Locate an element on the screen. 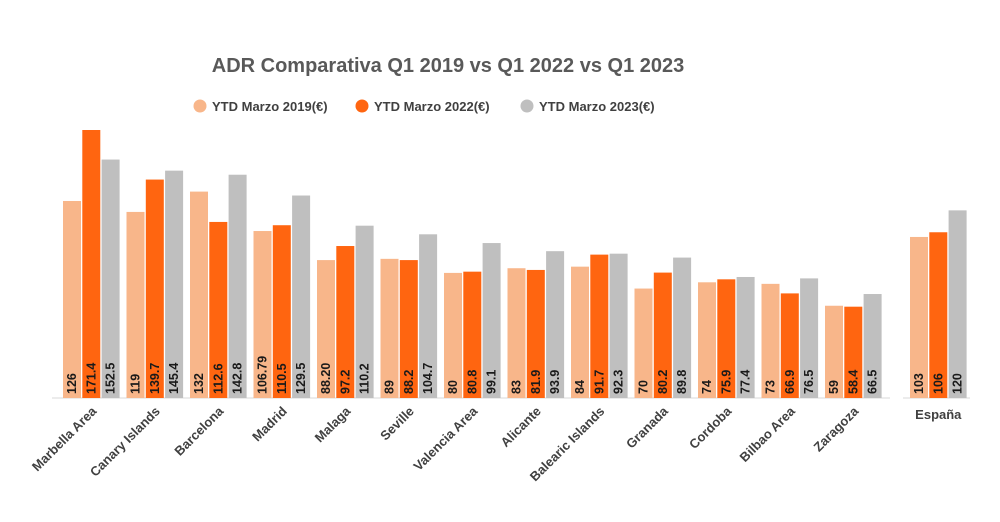 This screenshot has height=522, width=1000. legend-label-2: YTD Marzo 2022(€) is located at coordinates (432, 106).